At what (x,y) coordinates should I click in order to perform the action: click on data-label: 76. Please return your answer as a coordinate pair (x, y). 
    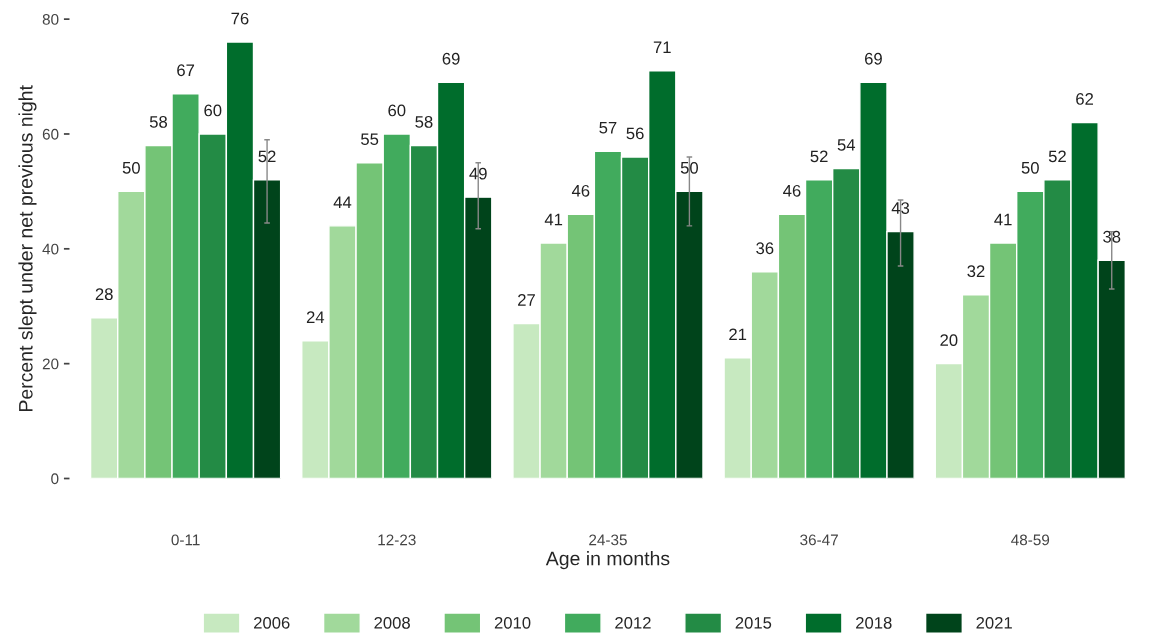
    Looking at the image, I should click on (240, 18).